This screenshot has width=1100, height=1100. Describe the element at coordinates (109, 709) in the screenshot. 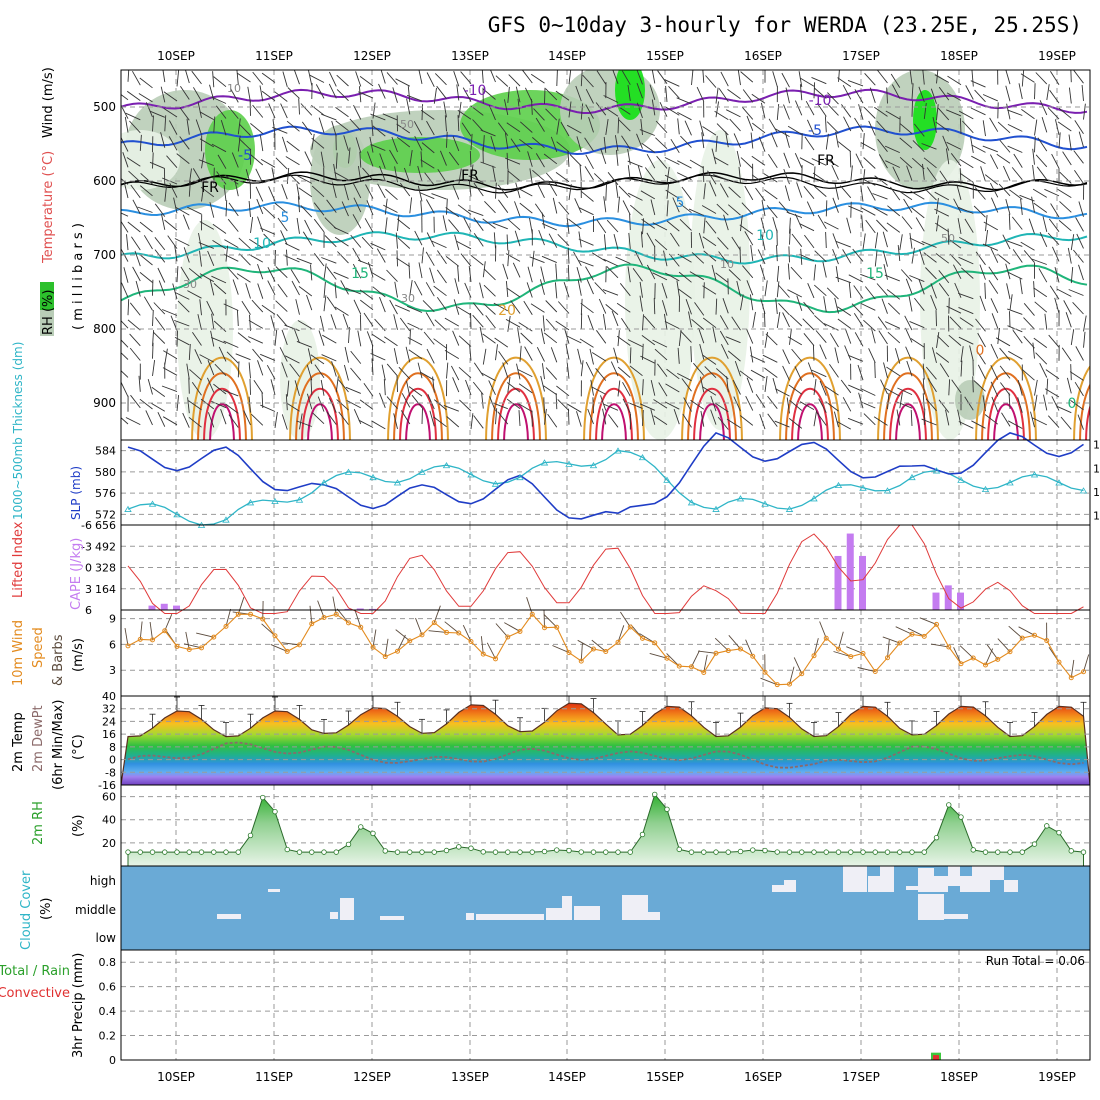

I see `temp-tick-32: 32` at that location.